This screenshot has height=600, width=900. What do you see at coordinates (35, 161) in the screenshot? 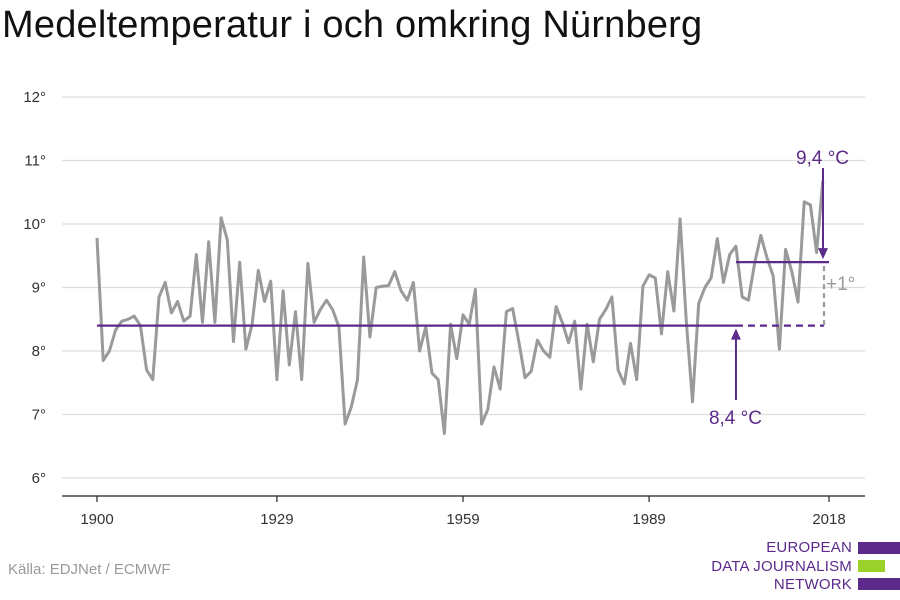
I see `y-tick-label: 11°` at bounding box center [35, 161].